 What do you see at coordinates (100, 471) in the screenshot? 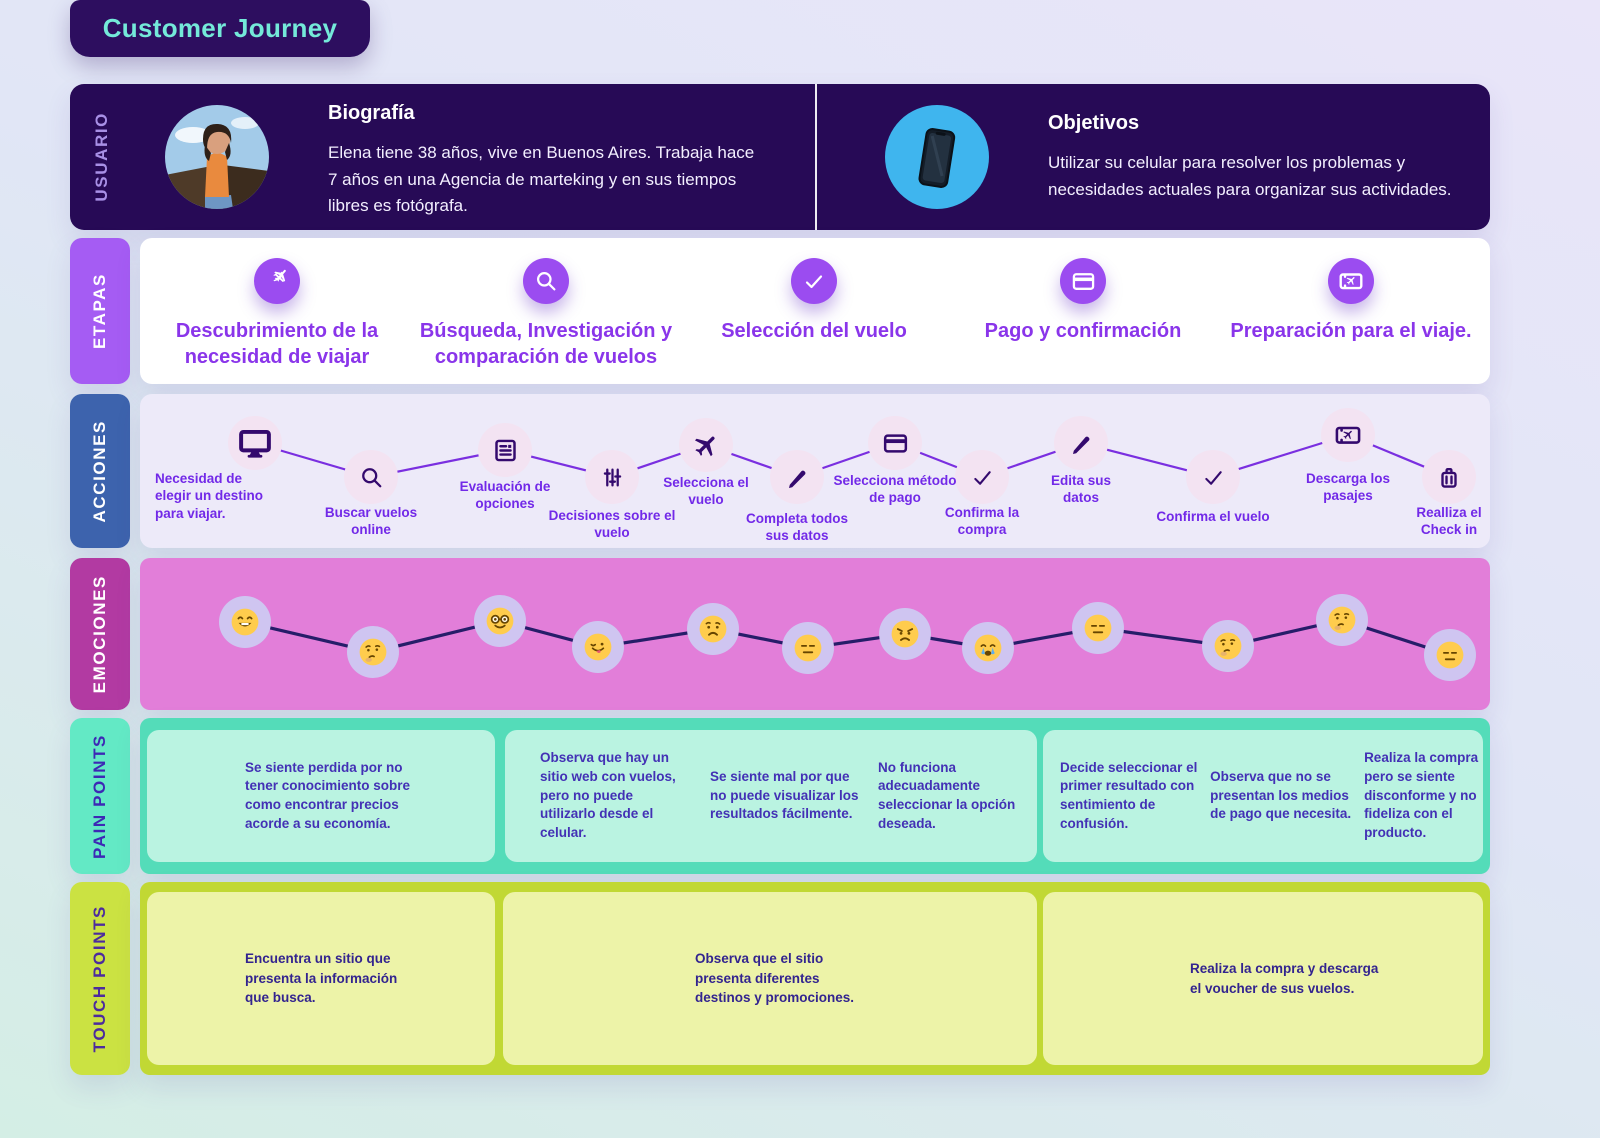
I see `row-label-acciones: ACCIONES` at bounding box center [100, 471].